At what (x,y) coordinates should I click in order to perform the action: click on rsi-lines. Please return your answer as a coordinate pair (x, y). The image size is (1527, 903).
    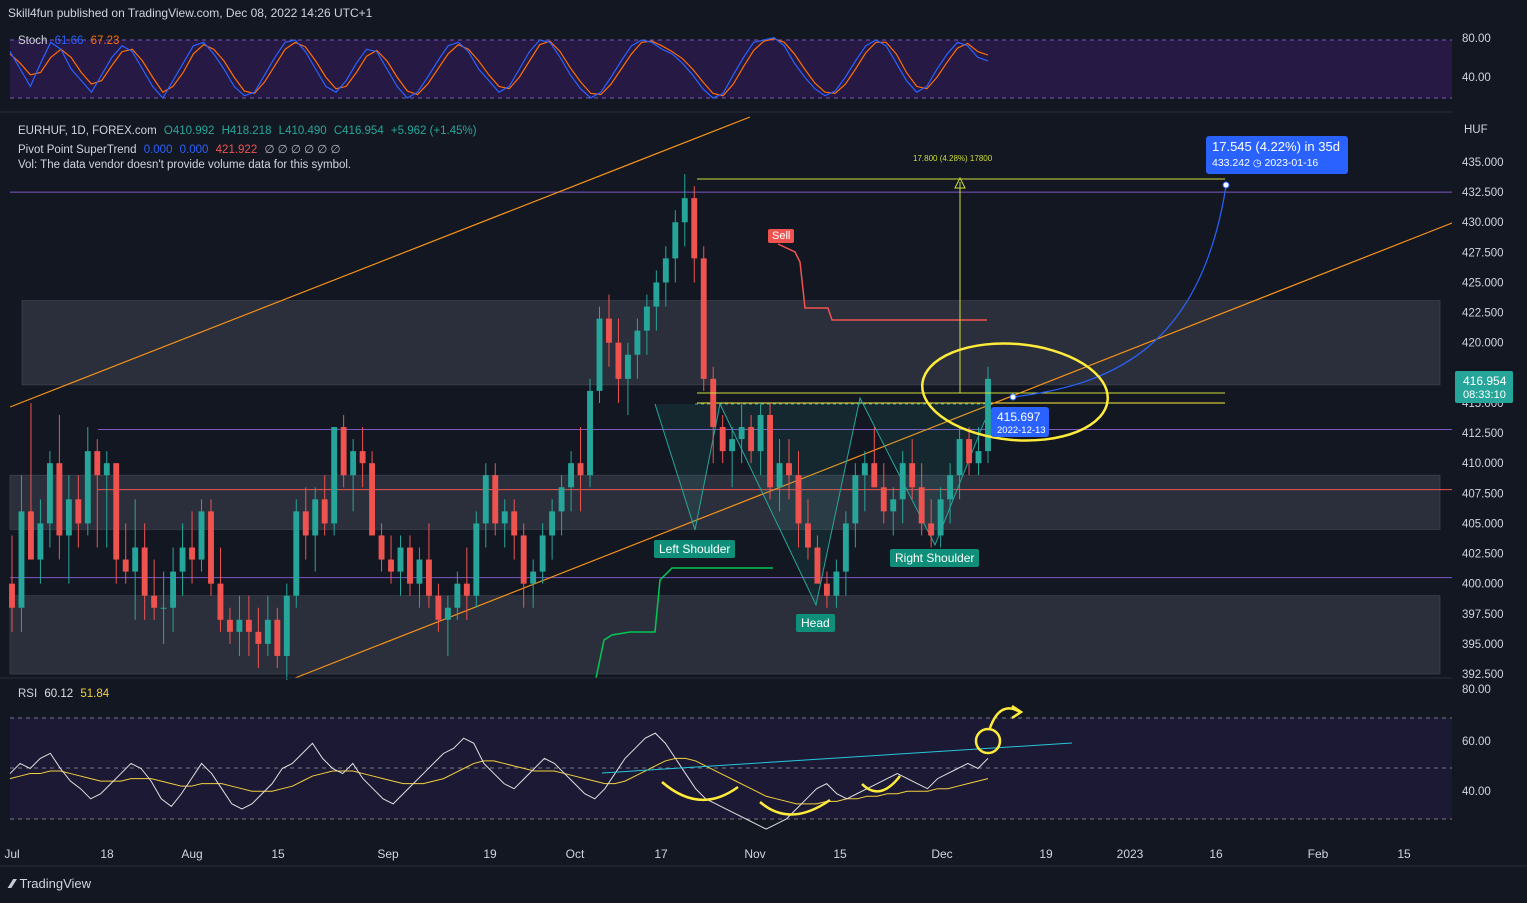
    Looking at the image, I should click on (499, 781).